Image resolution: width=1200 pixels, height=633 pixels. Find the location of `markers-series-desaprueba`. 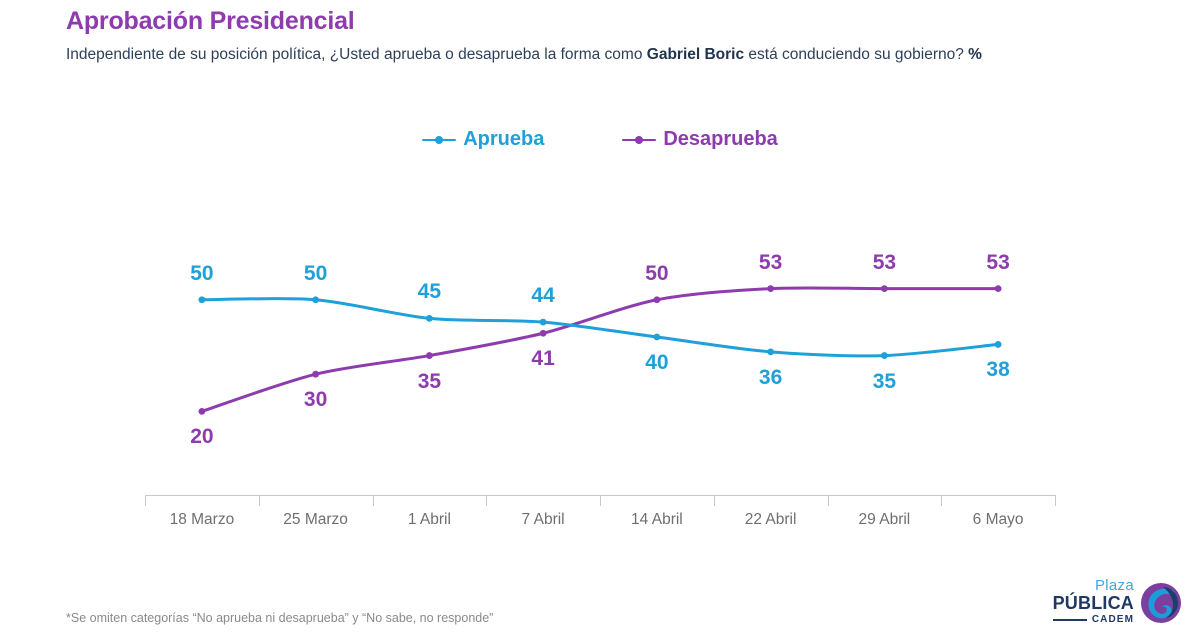

markers-series-desaprueba is located at coordinates (600, 350).